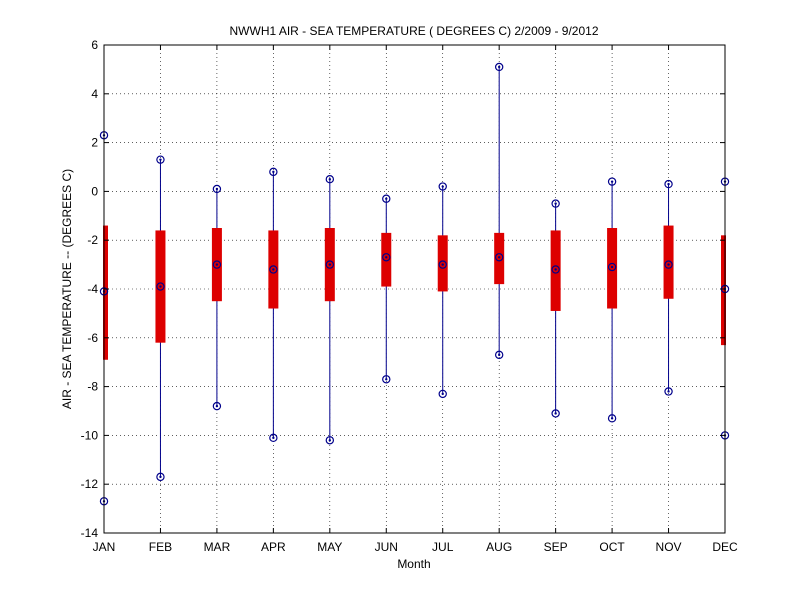 This screenshot has width=800, height=600. Describe the element at coordinates (612, 547) in the screenshot. I see `x-tick-label-oct: OCT` at that location.